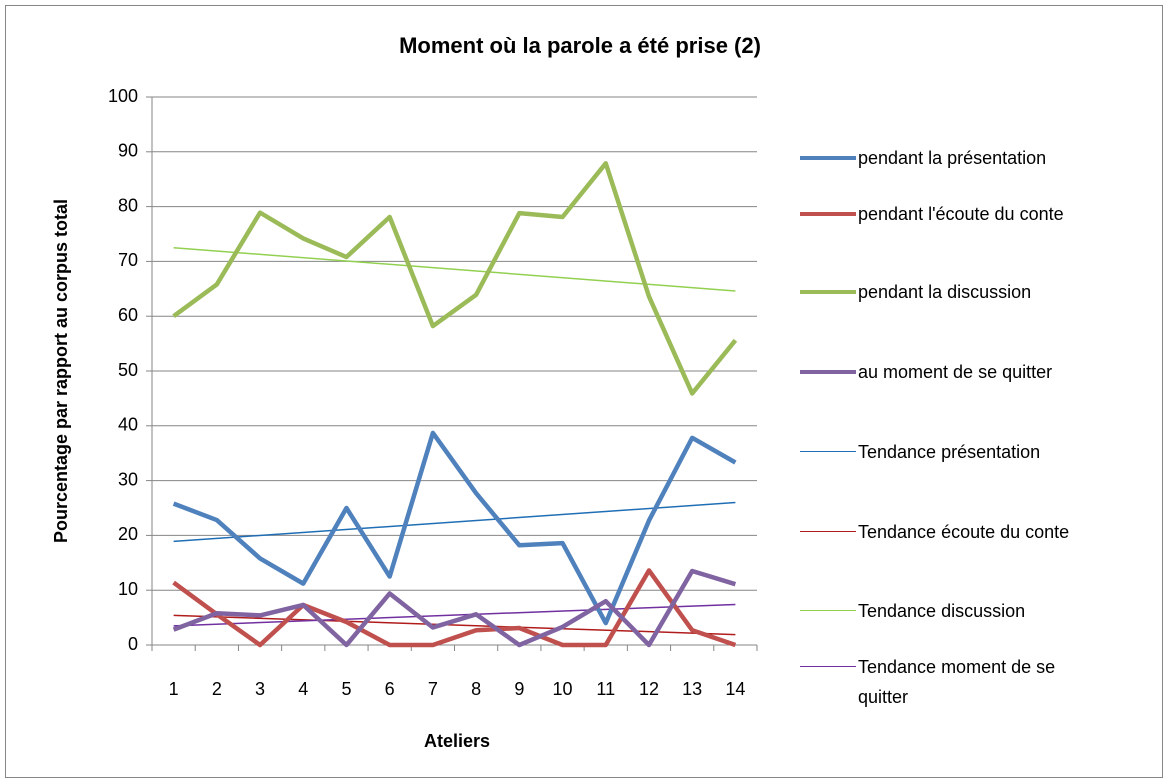  What do you see at coordinates (128, 151) in the screenshot?
I see `y-tick-label: 90` at bounding box center [128, 151].